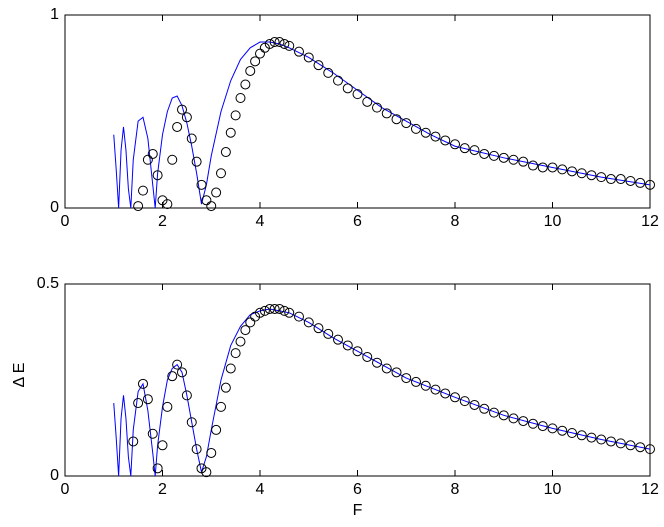  I want to click on x-tick-label: 8, so click(455, 221).